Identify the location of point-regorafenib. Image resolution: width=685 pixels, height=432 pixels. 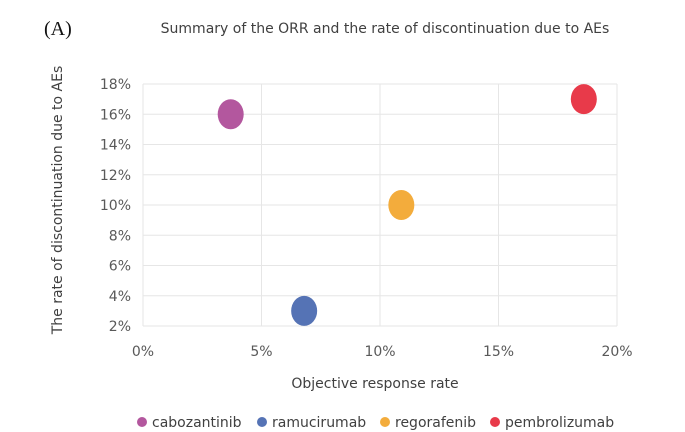
(401, 205).